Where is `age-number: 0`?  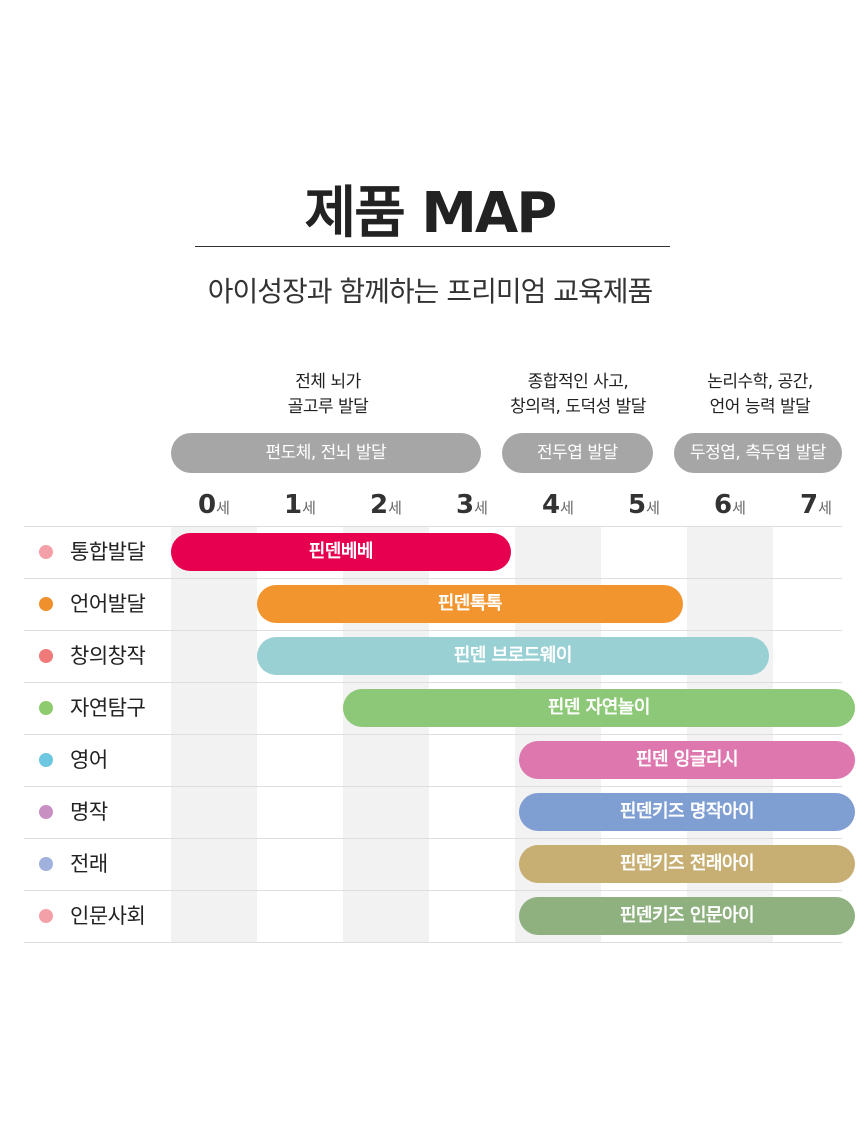
age-number: 0 is located at coordinates (207, 505).